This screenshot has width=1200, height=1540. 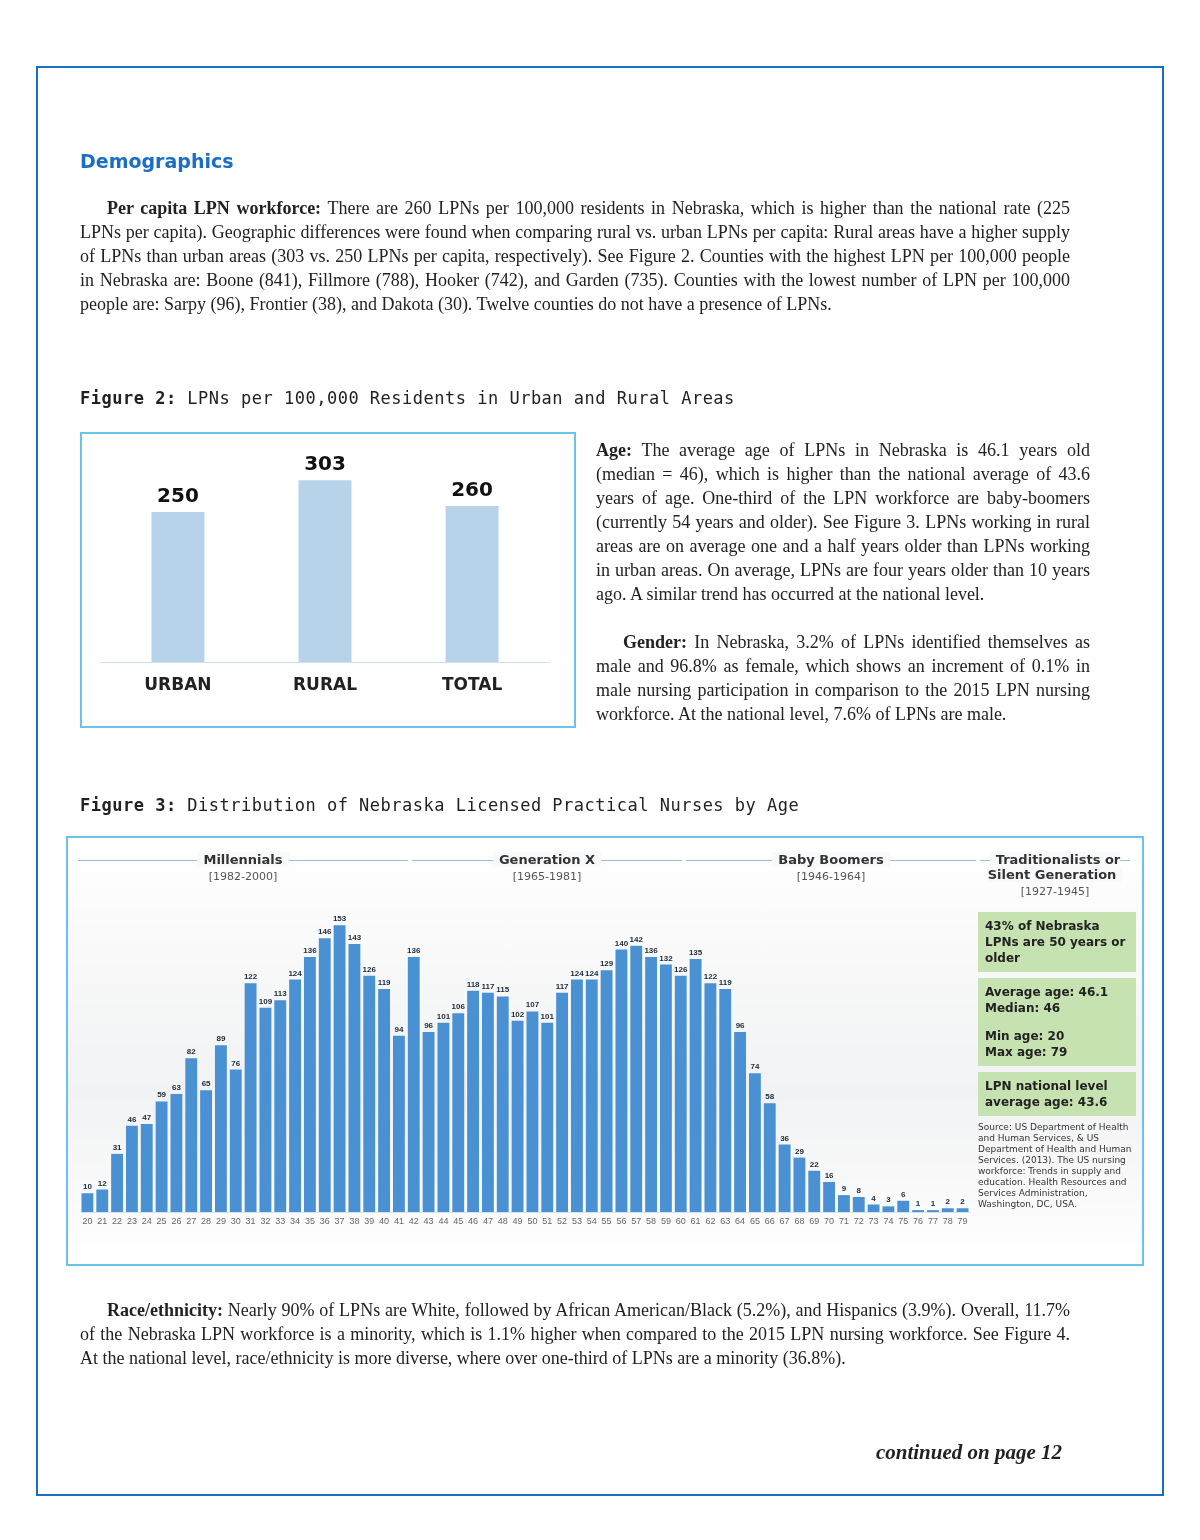 I want to click on data-label: 4, so click(x=874, y=1198).